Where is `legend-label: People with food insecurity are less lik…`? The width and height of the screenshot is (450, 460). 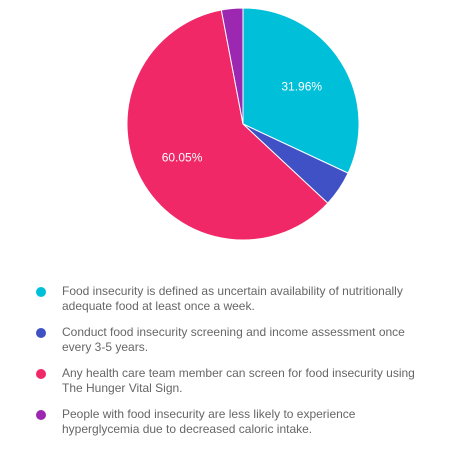
legend-label: People with food insecurity are less lik… is located at coordinates (209, 421).